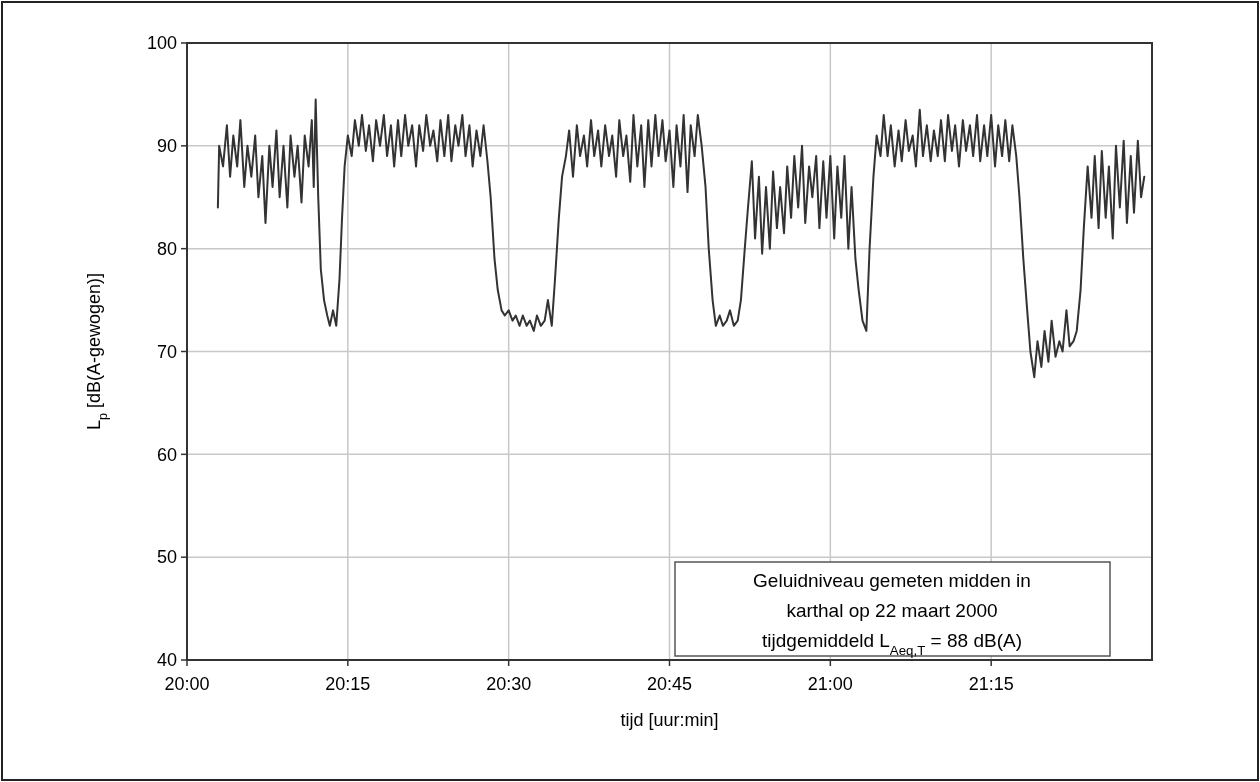  Describe the element at coordinates (166, 660) in the screenshot. I see `y-tick-label: 40` at that location.